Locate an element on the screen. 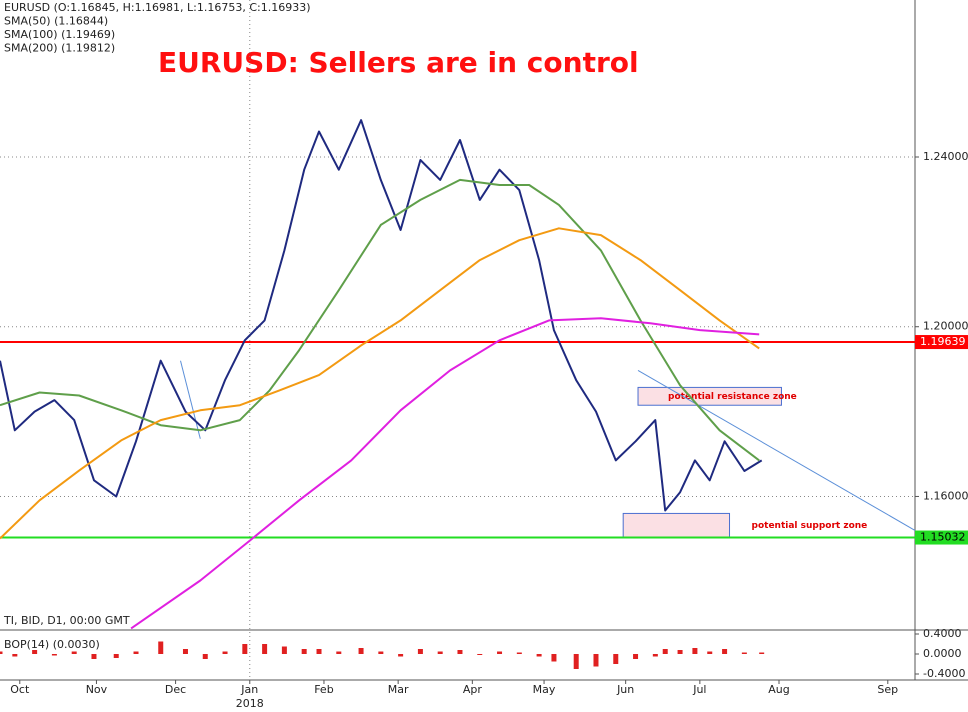 Image resolution: width=968 pixels, height=712 pixels. indicator-tick-label: 0.4000 is located at coordinates (942, 633).